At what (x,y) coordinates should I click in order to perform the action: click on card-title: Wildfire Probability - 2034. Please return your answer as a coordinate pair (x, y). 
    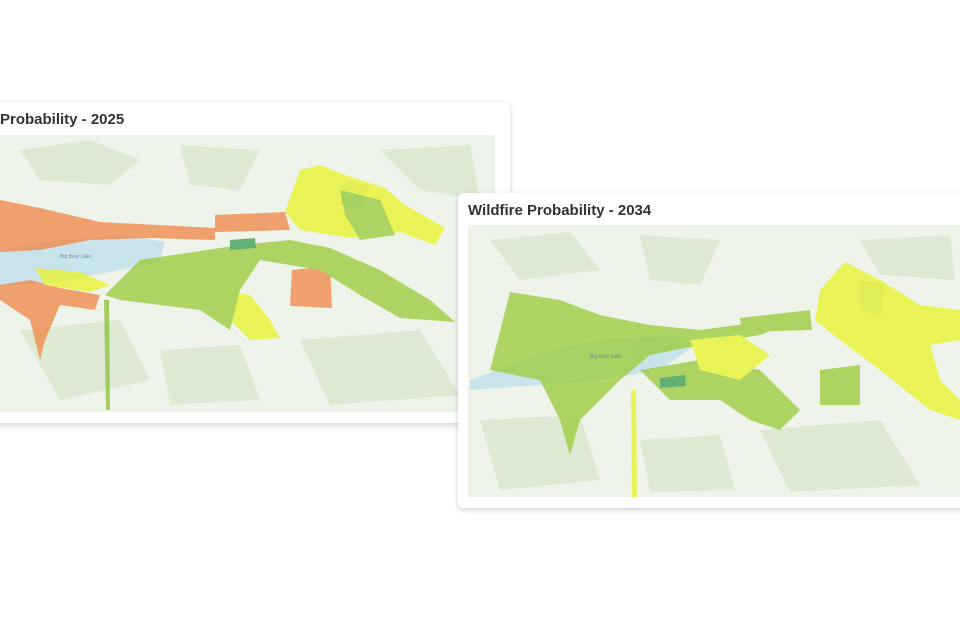
    Looking at the image, I should click on (560, 210).